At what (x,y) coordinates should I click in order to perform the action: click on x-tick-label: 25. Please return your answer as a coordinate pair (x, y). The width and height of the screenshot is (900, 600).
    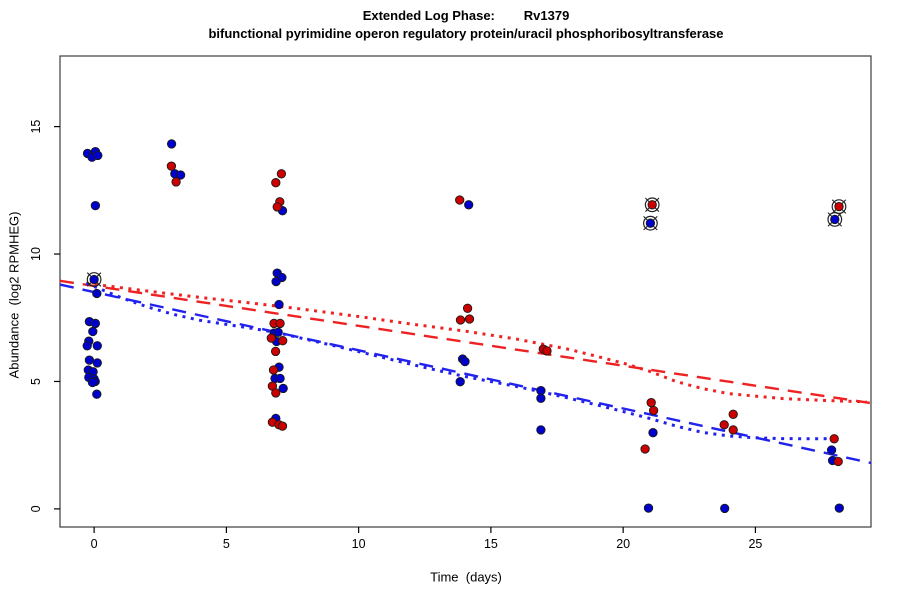
    Looking at the image, I should click on (755, 544).